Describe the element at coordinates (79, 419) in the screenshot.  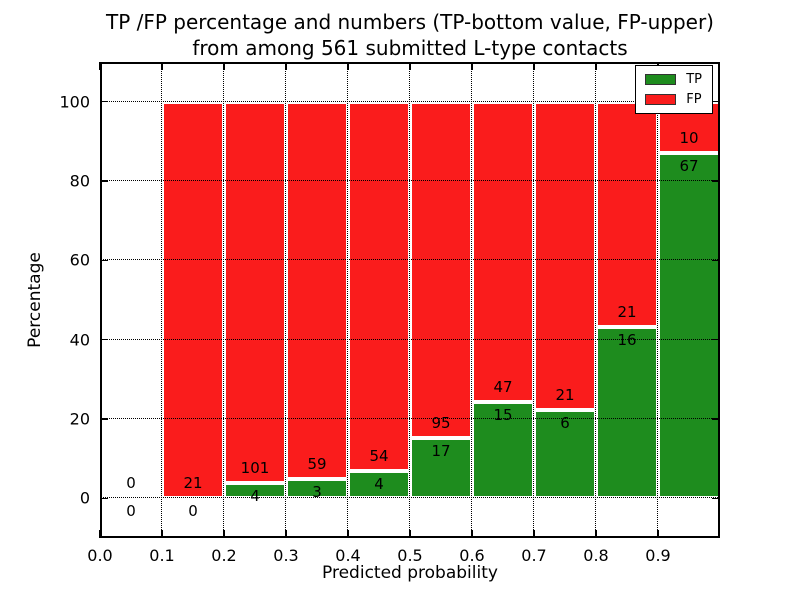
I see `y-tick-label: 20` at that location.